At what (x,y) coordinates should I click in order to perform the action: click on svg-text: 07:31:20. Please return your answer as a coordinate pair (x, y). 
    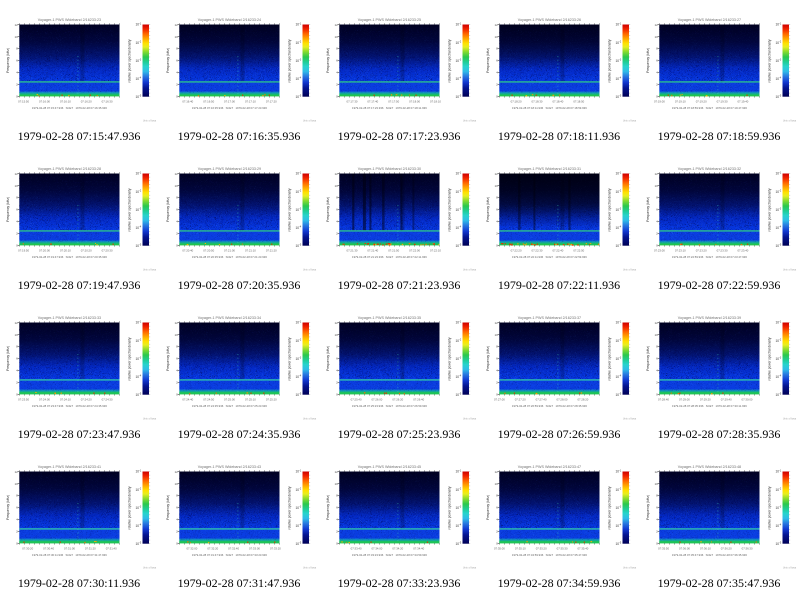
    Looking at the image, I should click on (90, 549).